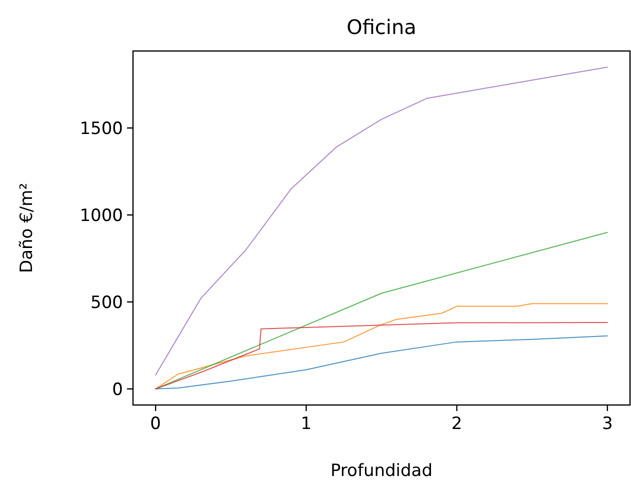 This screenshot has width=631, height=484. What do you see at coordinates (381, 27) in the screenshot?
I see `chart-title: Oficina` at bounding box center [381, 27].